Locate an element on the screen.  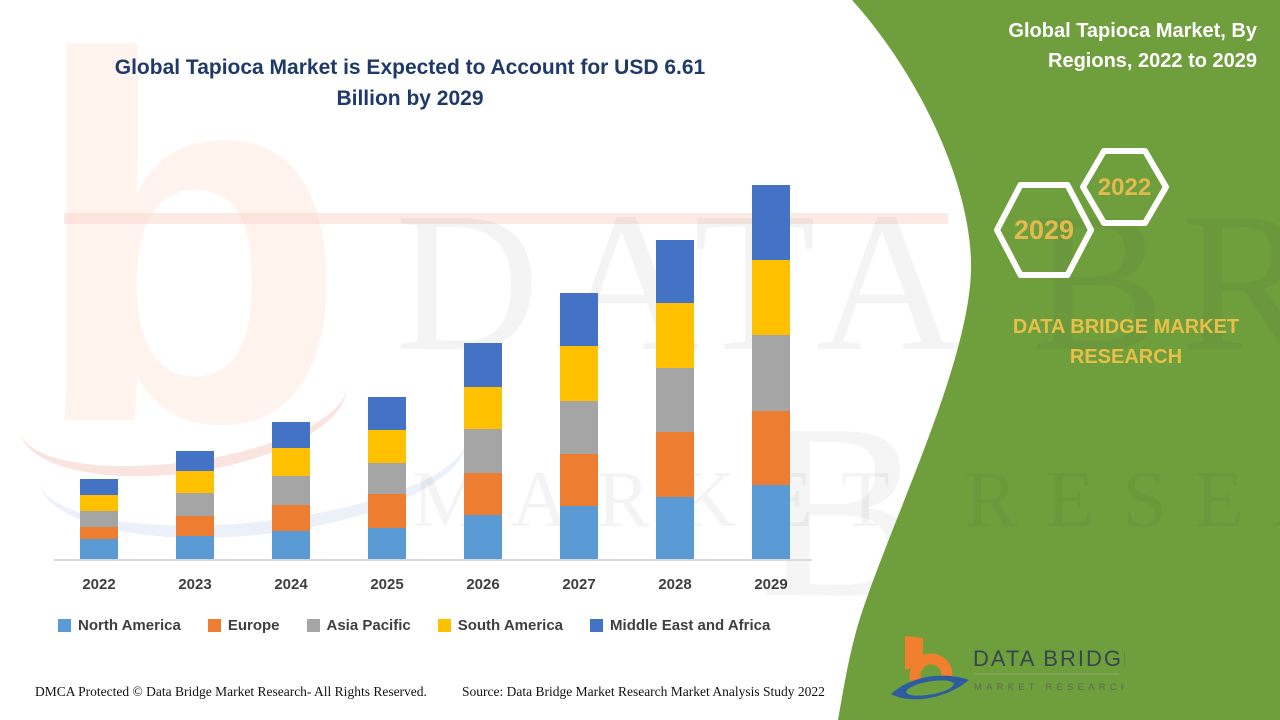
bar-segment-asia-pacific-2029 is located at coordinates (771, 372).